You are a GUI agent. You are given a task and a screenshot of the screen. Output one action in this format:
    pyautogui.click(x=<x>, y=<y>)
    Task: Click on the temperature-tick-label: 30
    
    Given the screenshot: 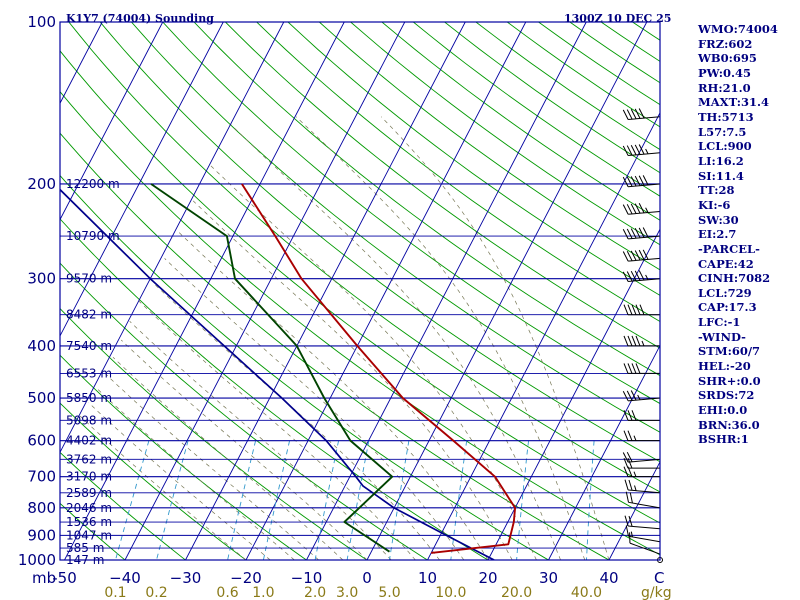 What is the action you would take?
    pyautogui.click(x=548, y=578)
    